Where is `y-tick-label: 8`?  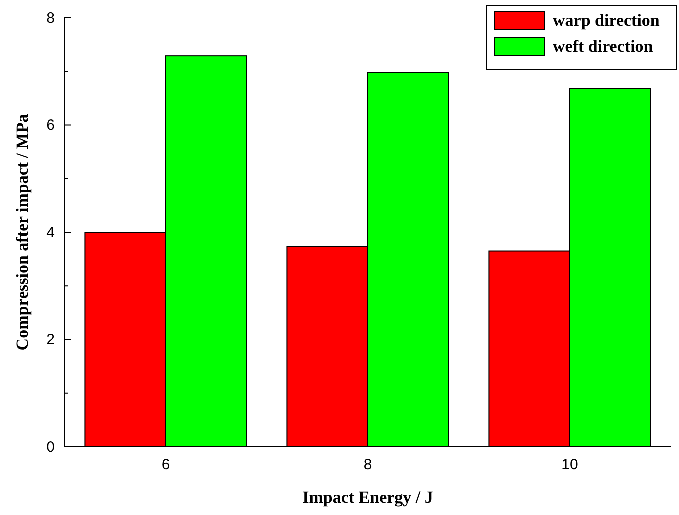 y-tick-label: 8 is located at coordinates (50, 18).